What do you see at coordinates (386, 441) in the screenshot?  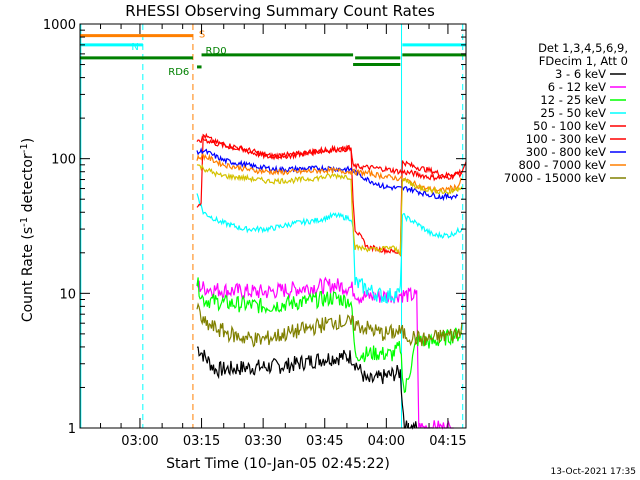 I see `x-tick-label: 04:00` at bounding box center [386, 441].